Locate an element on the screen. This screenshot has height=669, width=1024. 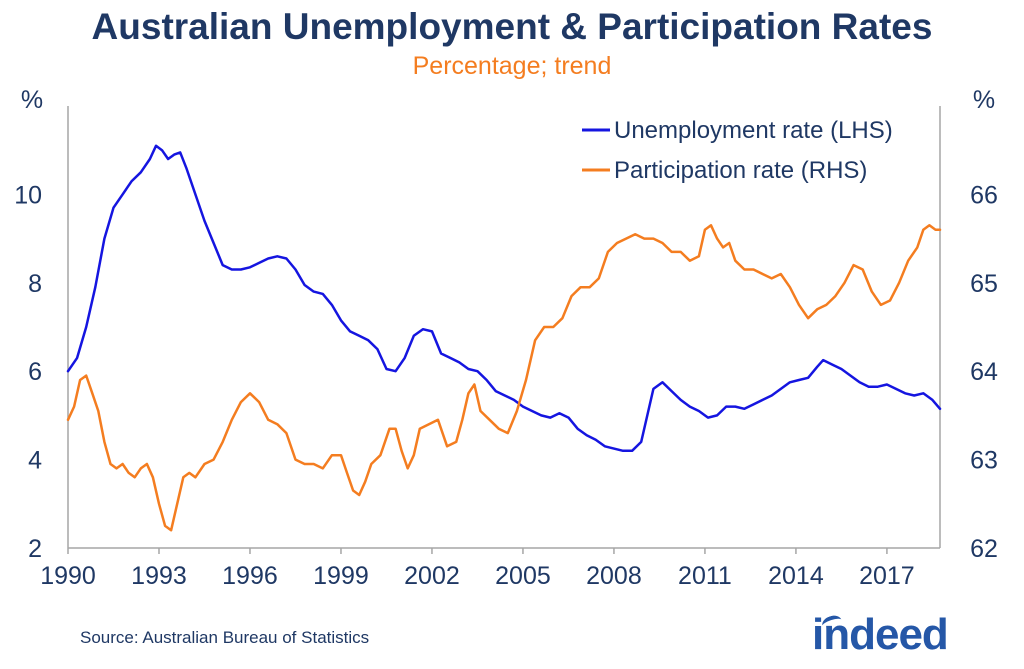
left-axis-unit: % is located at coordinates (32, 100).